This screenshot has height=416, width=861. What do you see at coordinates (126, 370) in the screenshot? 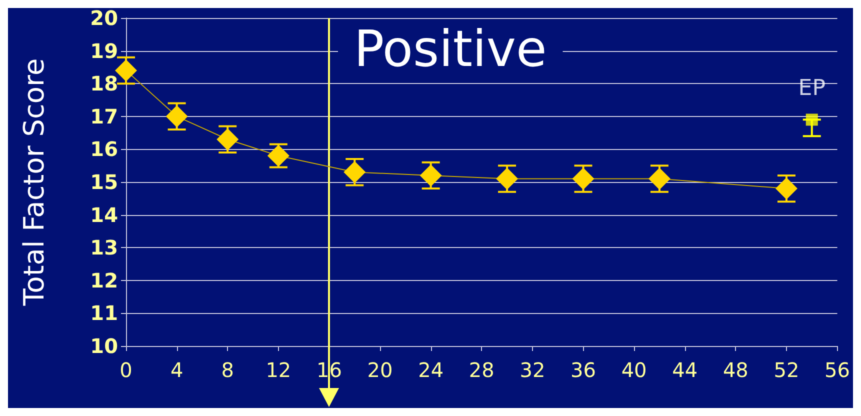
I see `x-tick-label: 0` at bounding box center [126, 370].